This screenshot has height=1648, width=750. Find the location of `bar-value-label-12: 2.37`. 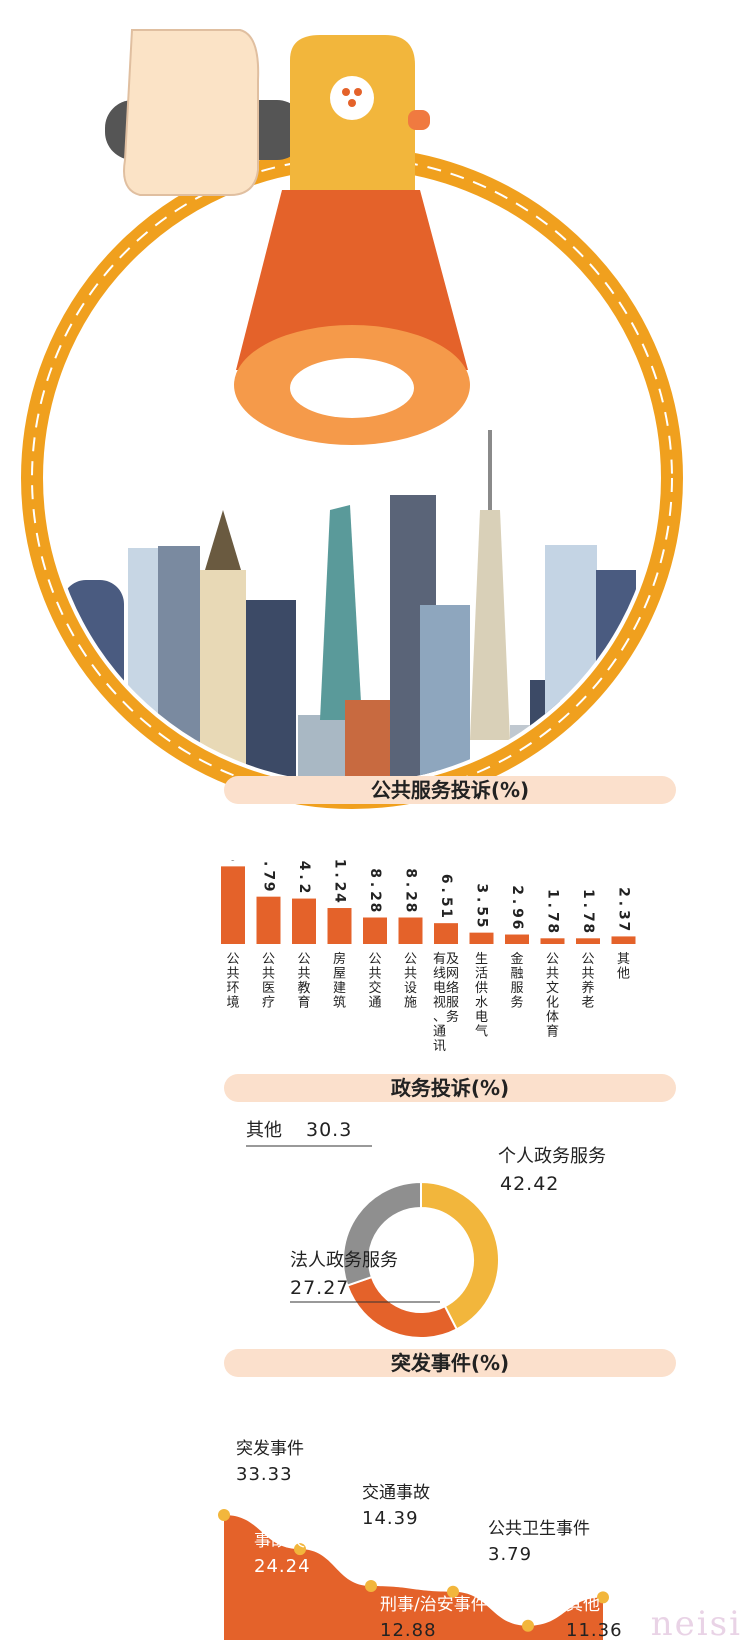

bar-value-label-12: 2.37 is located at coordinates (624, 909).